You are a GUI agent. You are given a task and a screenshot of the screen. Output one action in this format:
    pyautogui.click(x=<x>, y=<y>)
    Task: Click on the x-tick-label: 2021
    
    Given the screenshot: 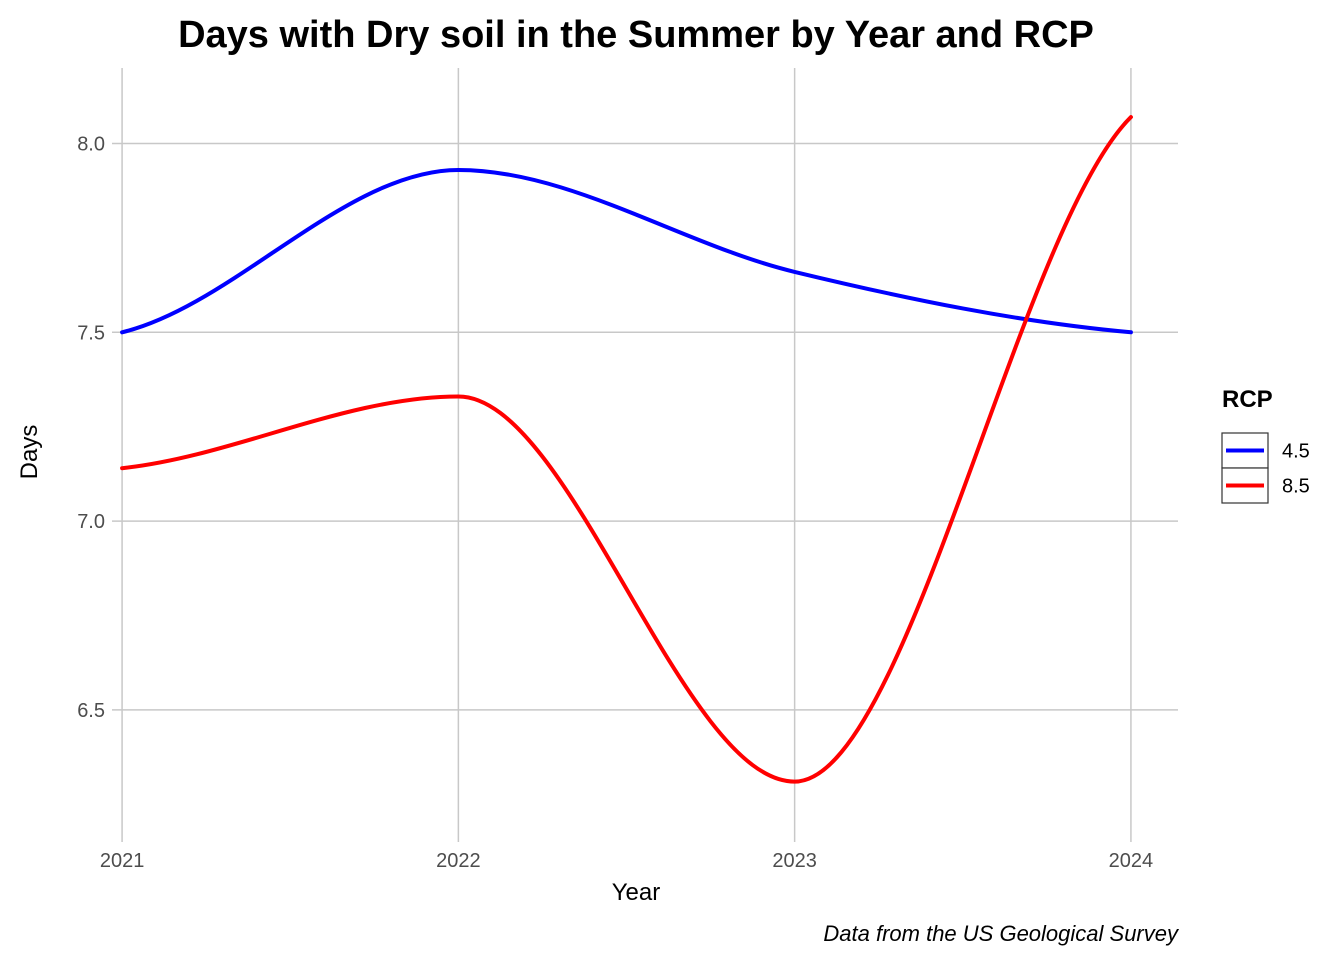 What is the action you would take?
    pyautogui.click(x=122, y=861)
    